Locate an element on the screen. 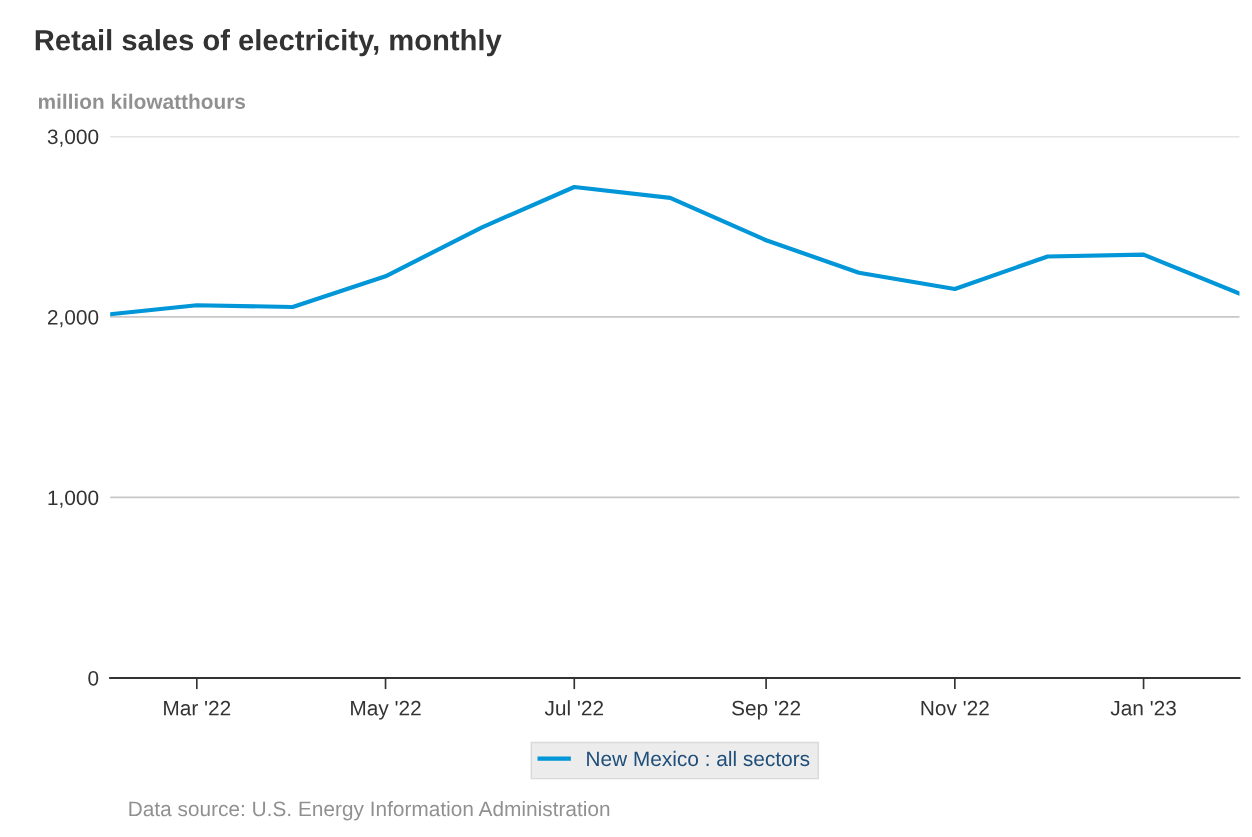 This screenshot has width=1252, height=837. x-tick-label: May '22 is located at coordinates (386, 710).